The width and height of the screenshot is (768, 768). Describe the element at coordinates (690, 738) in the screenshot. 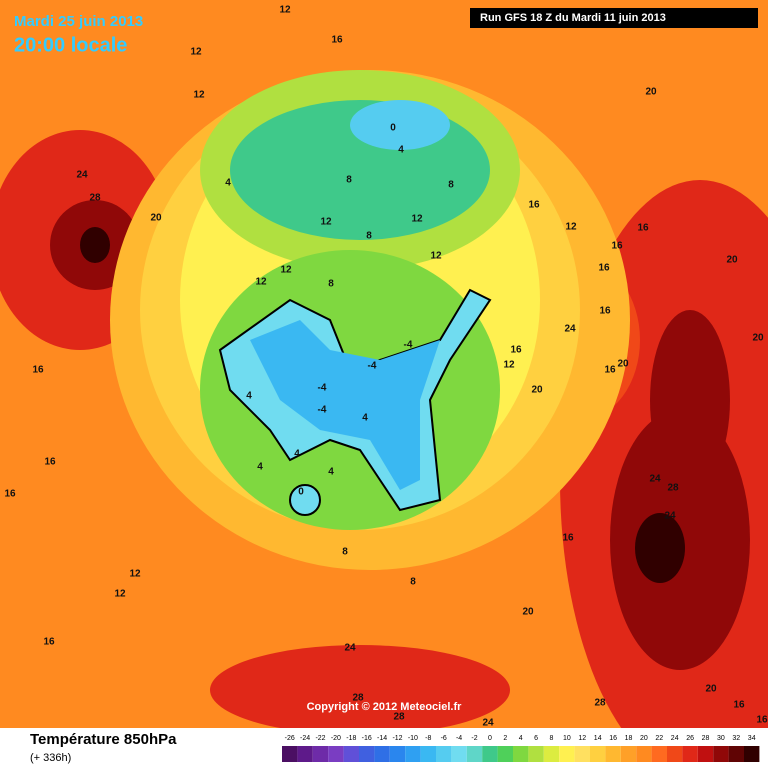

I see `scale-label: 26` at that location.